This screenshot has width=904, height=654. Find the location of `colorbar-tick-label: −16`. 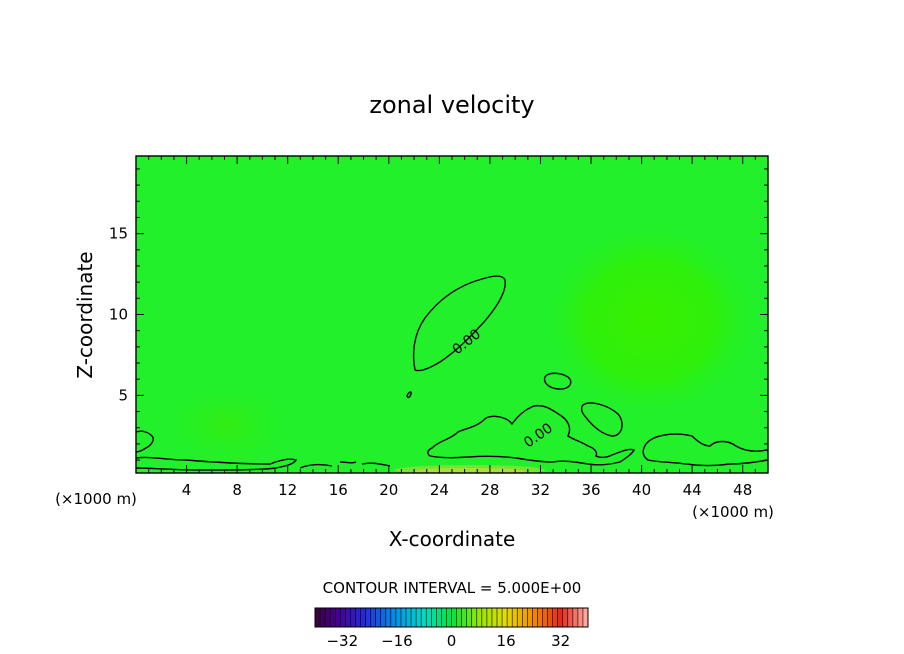

colorbar-tick-label: −16 is located at coordinates (397, 641).